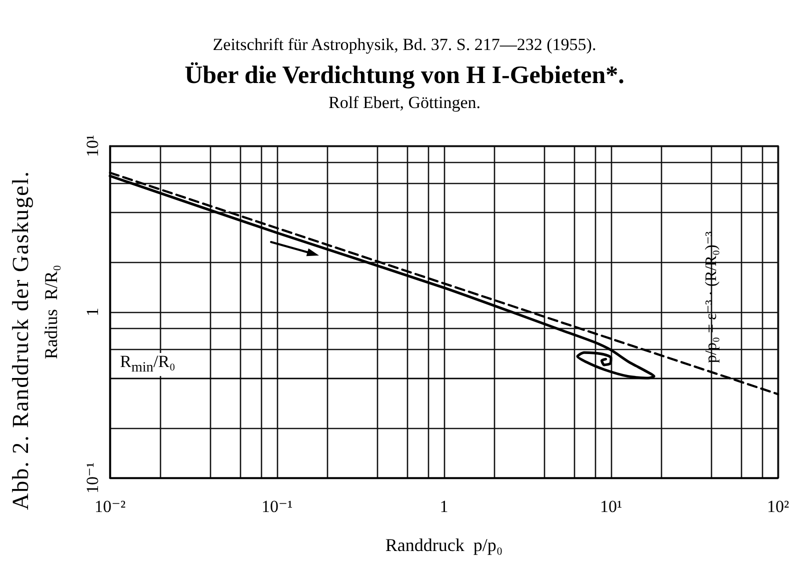 The height and width of the screenshot is (565, 809). I want to click on caption: Abb. 2. Randdruck der Gaskugel., so click(20, 340).